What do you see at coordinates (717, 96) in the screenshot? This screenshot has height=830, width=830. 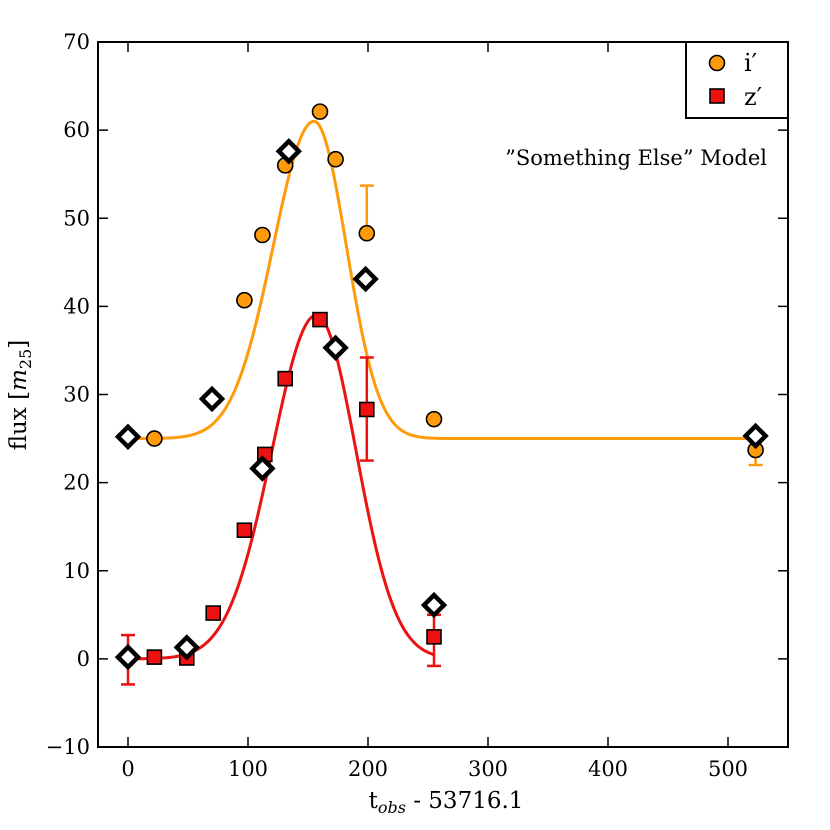 I see `legend-marker-z` at bounding box center [717, 96].